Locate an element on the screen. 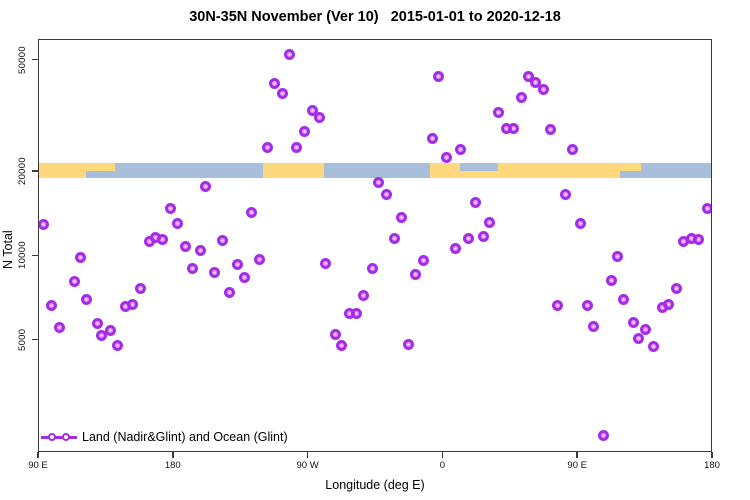  y-axis-tick-label: 50000 is located at coordinates (22, 59).